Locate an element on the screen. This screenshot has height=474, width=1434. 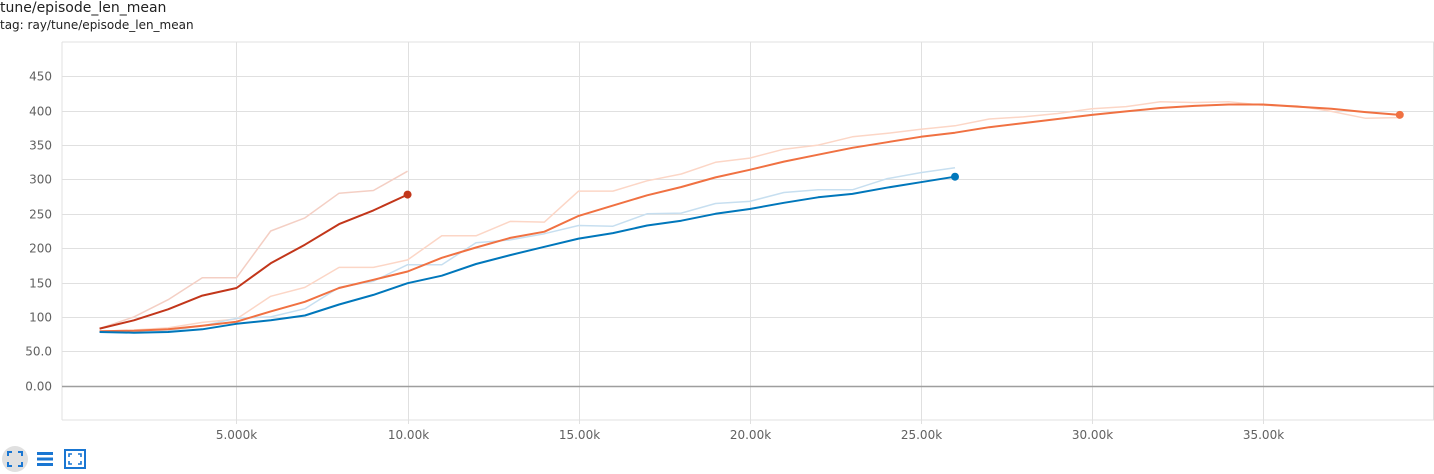
x-tick-label: 10.00k is located at coordinates (408, 435).